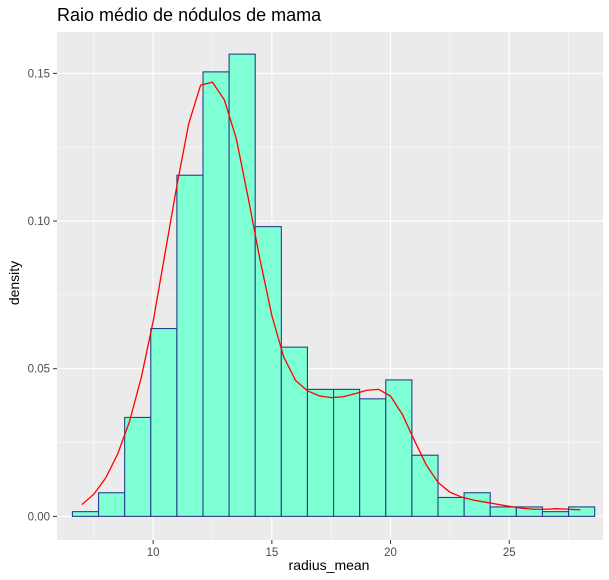 The height and width of the screenshot is (580, 609). I want to click on y-tick-label-0: 0.00, so click(39, 517).